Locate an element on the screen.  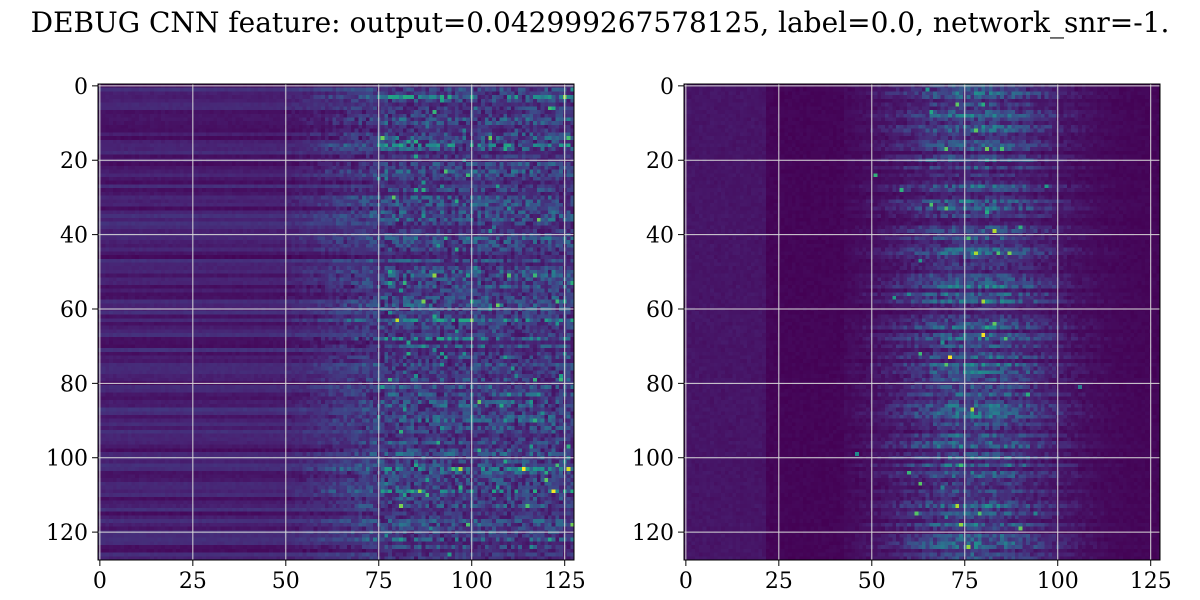
right-x-tick-label: 75 is located at coordinates (965, 581).